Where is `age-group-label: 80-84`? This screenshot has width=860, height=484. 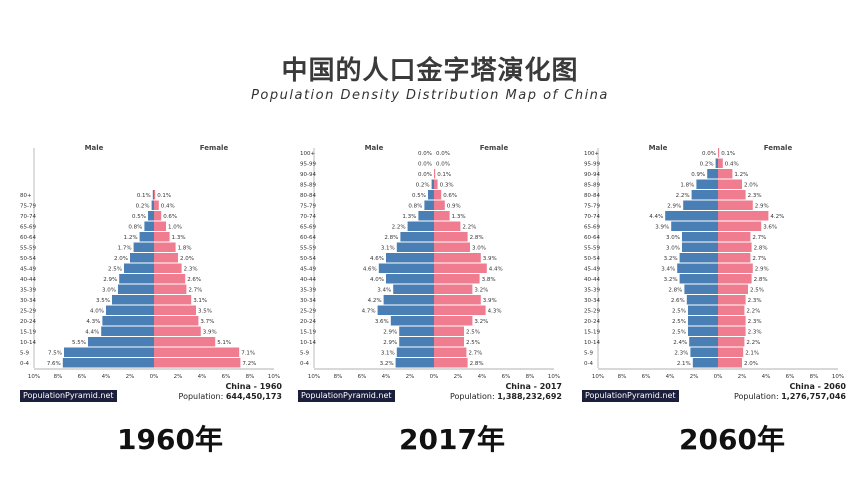
age-group-label: 80-84 is located at coordinates (592, 196).